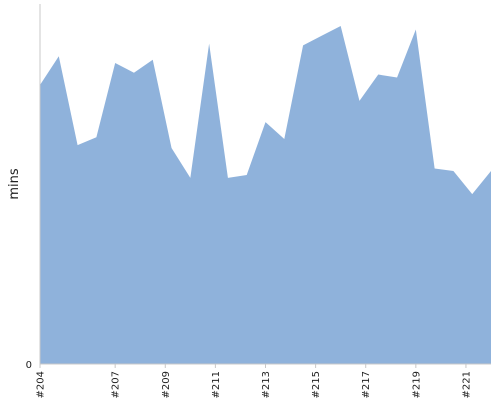  Describe the element at coordinates (41, 384) in the screenshot. I see `x-tick-label: #204` at that location.